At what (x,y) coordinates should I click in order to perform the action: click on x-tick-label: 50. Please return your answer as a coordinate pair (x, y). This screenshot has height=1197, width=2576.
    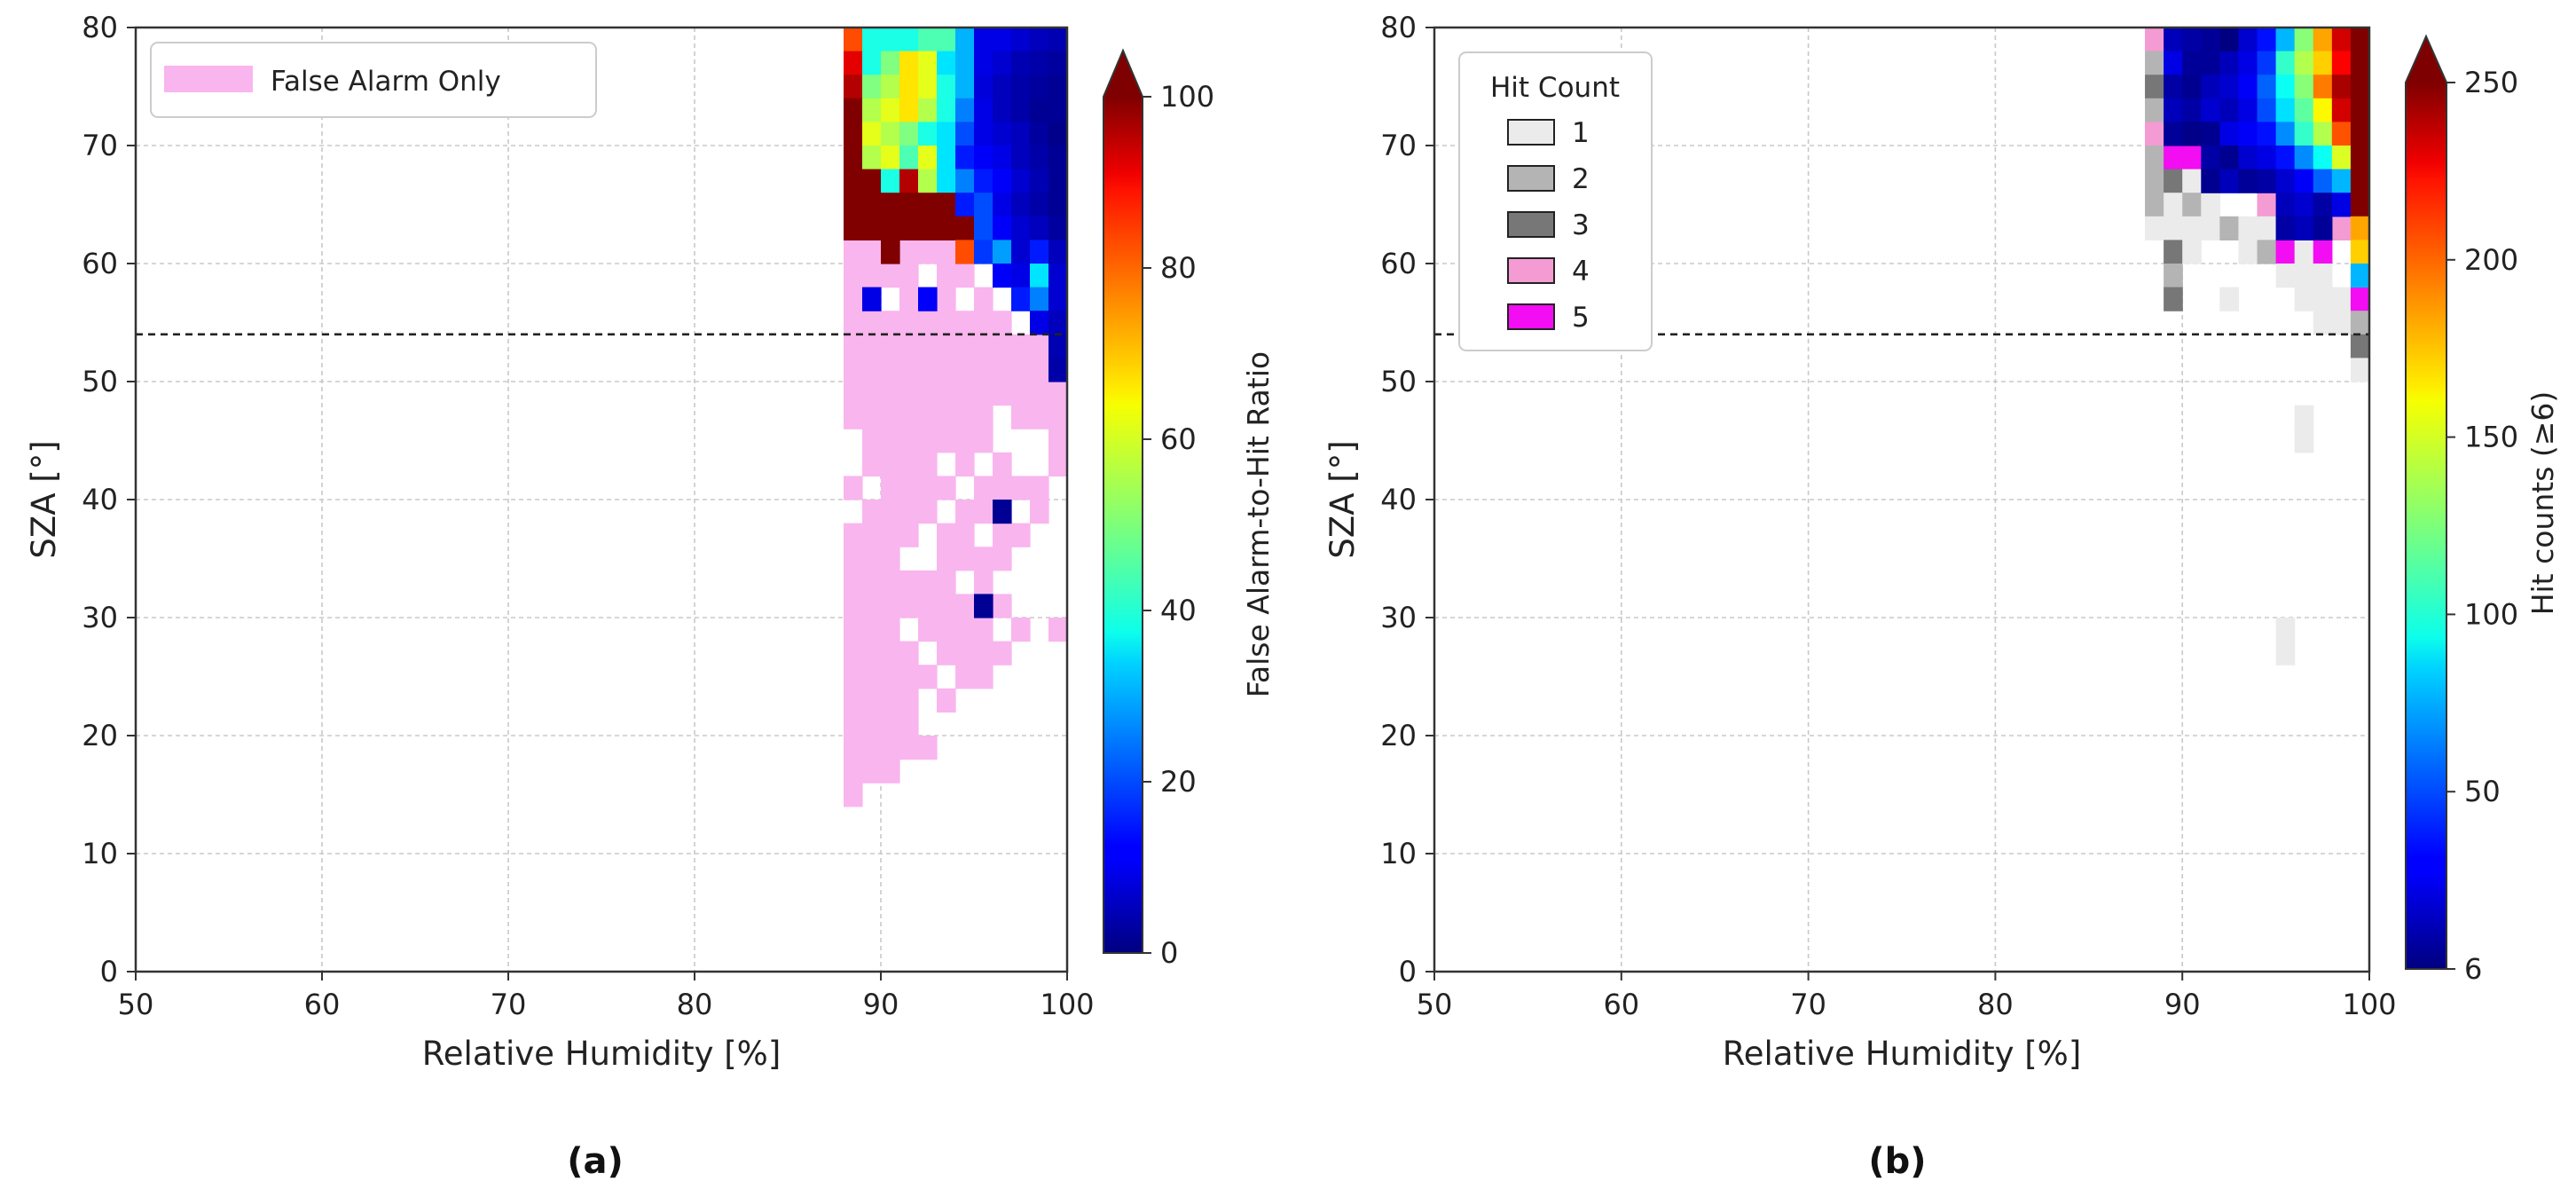
    Looking at the image, I should click on (136, 1005).